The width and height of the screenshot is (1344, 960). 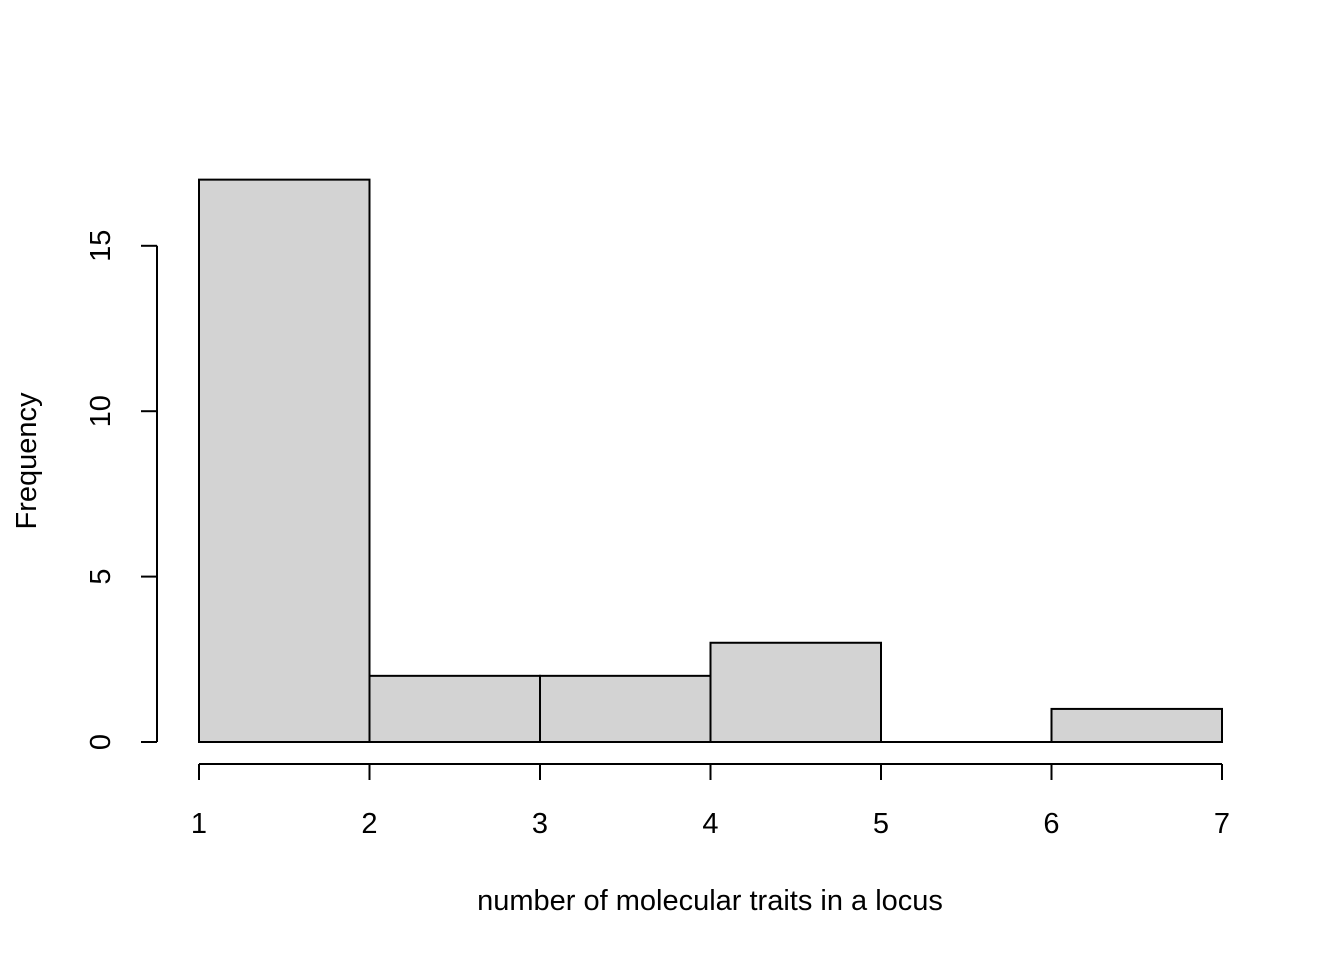 I want to click on x-tick-label: 3, so click(x=540, y=824).